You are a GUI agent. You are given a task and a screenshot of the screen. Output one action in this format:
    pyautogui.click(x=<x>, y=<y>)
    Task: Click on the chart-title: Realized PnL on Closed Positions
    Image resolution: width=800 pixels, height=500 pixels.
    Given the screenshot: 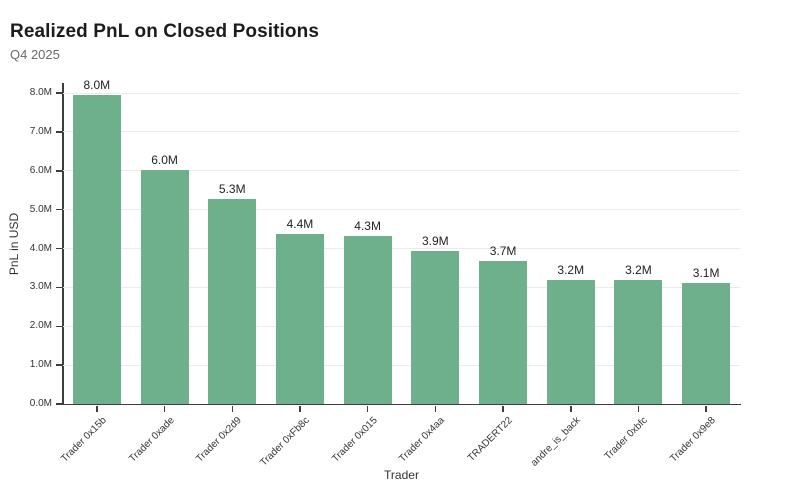 What is the action you would take?
    pyautogui.click(x=165, y=31)
    